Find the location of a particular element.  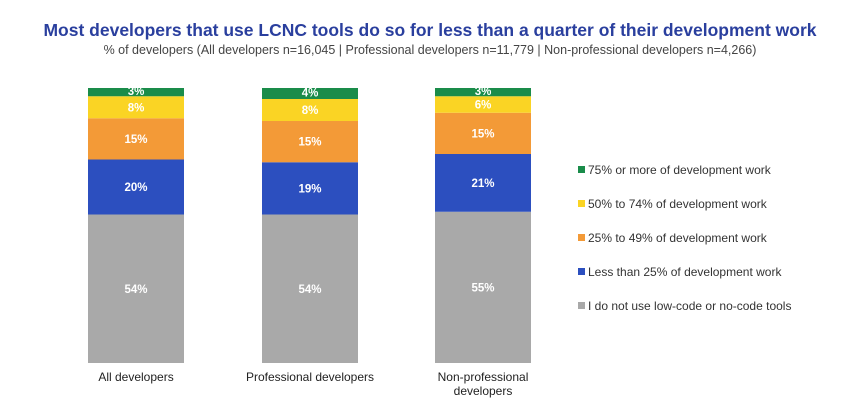

data-label-1-2: 15% is located at coordinates (309, 143).